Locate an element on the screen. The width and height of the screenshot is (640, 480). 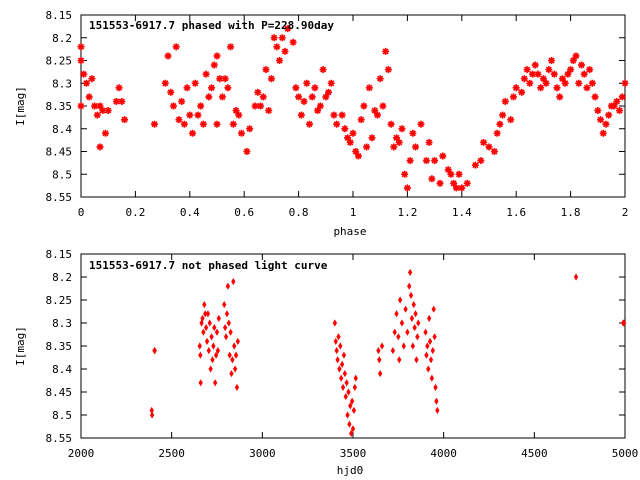
phased-y-tick-label: 8.55 is located at coordinates (59, 197).